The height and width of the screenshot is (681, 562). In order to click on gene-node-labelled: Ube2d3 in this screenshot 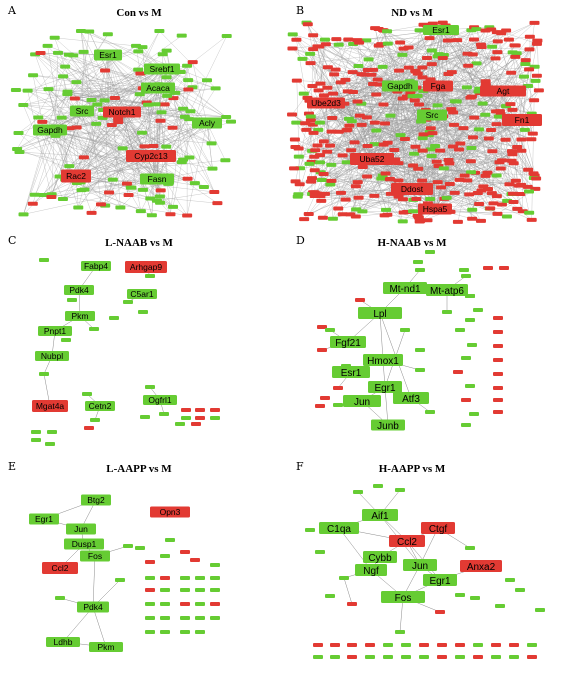, I will do `click(326, 103)`.